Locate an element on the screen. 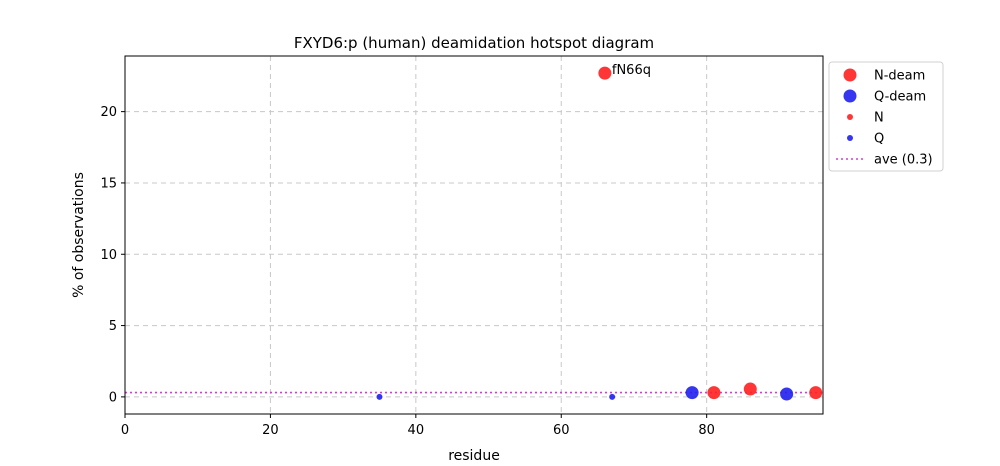 Image resolution: width=1000 pixels, height=466 pixels. legend-label: N-deam is located at coordinates (899, 76).